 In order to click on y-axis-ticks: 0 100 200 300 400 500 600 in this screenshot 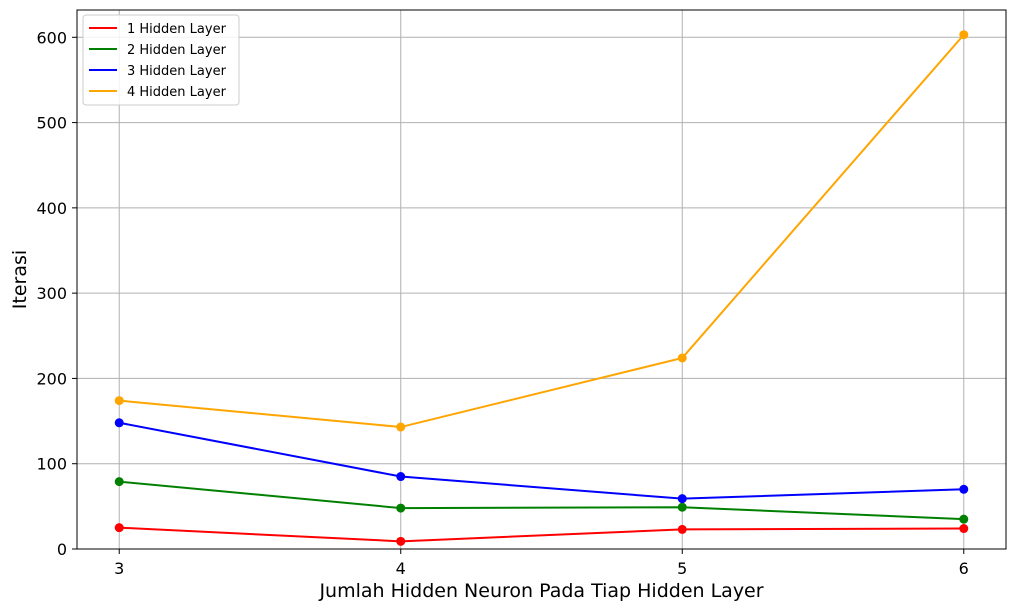, I will do `click(56, 293)`.